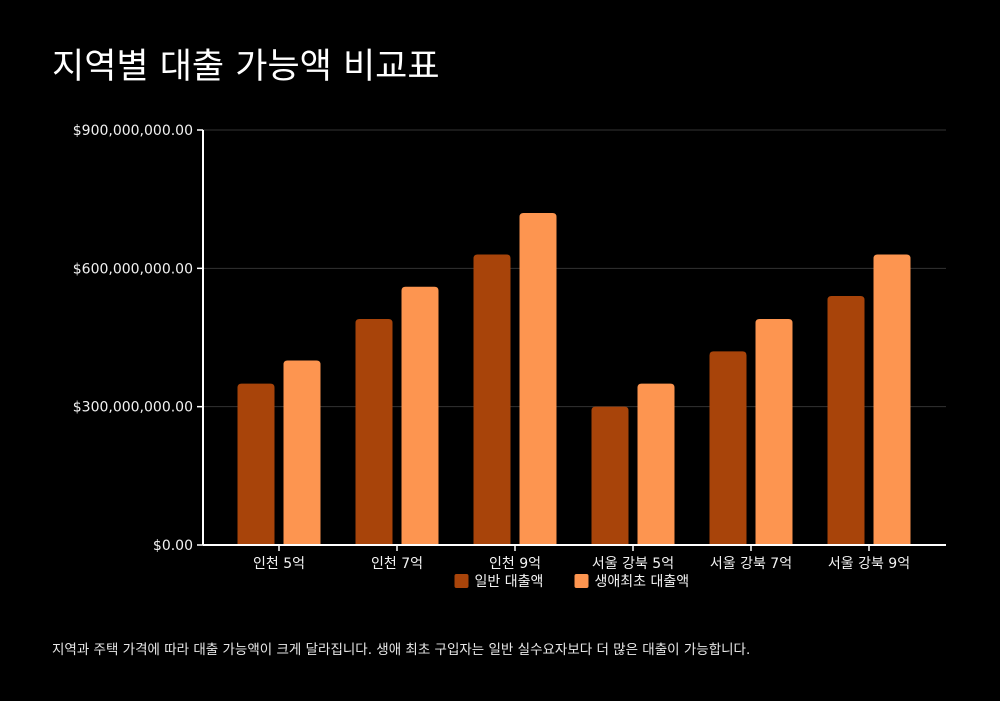 The width and height of the screenshot is (1000, 701). What do you see at coordinates (133, 269) in the screenshot?
I see `y-tick-label: $600,000,000.00` at bounding box center [133, 269].